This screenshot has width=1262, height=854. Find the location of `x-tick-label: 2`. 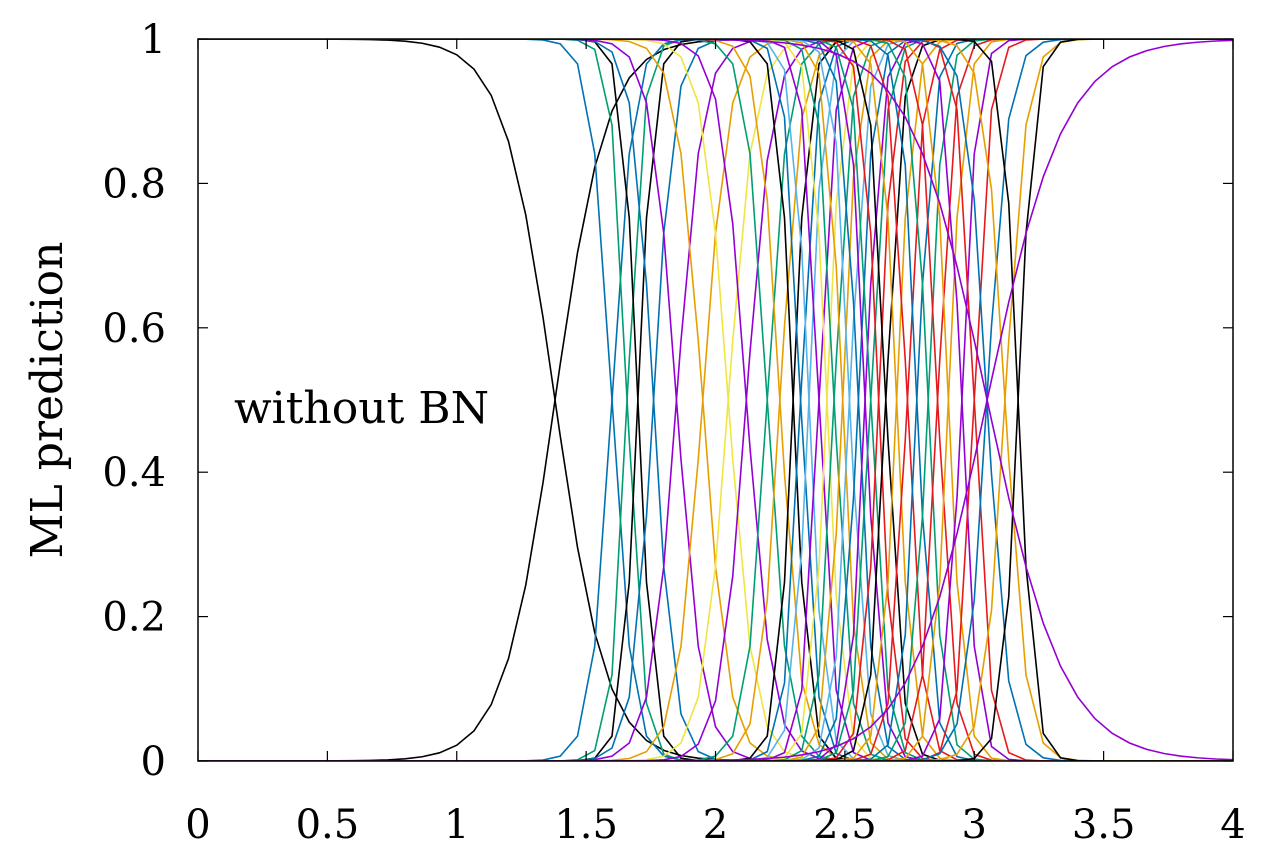

x-tick-label: 2 is located at coordinates (715, 825).